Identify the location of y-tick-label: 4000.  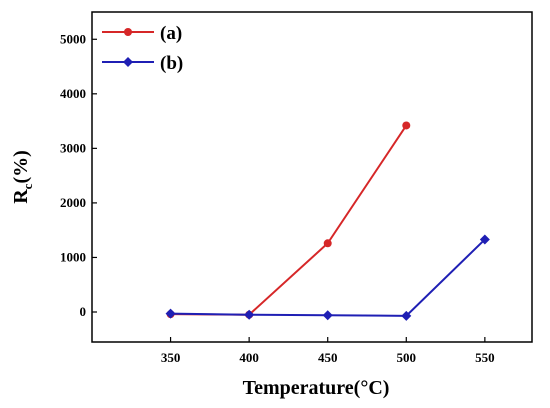
(73, 93).